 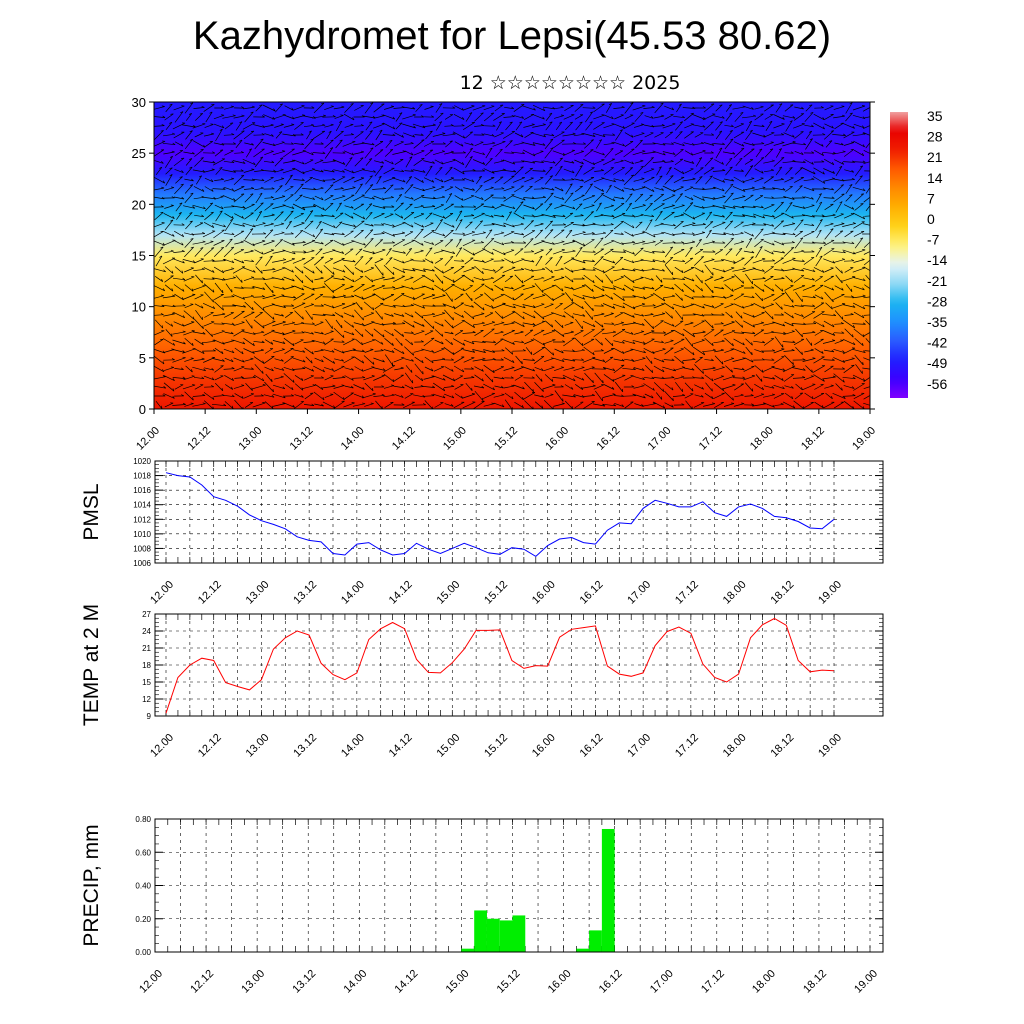 I want to click on y-tick-label: 27, so click(x=146, y=614).